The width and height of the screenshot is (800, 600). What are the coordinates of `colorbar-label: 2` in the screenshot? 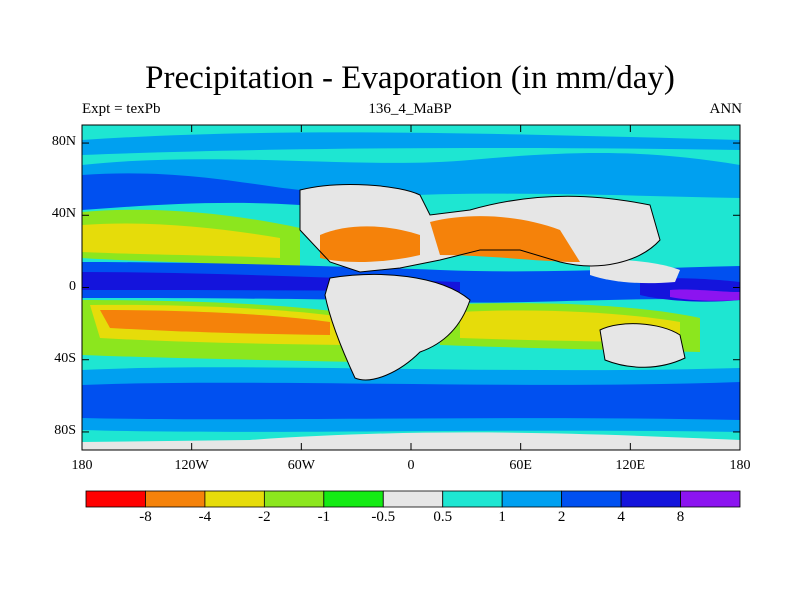 It's located at (561, 517).